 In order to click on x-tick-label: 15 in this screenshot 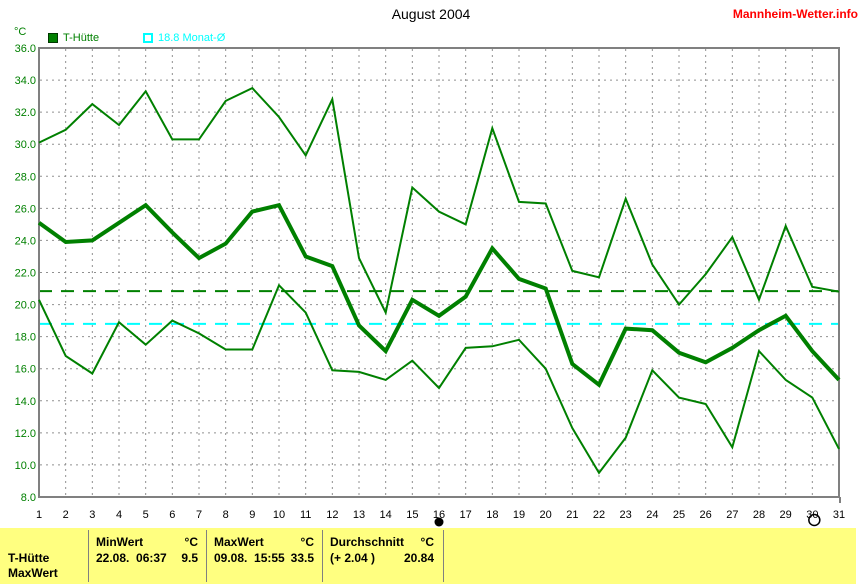, I will do `click(412, 515)`.